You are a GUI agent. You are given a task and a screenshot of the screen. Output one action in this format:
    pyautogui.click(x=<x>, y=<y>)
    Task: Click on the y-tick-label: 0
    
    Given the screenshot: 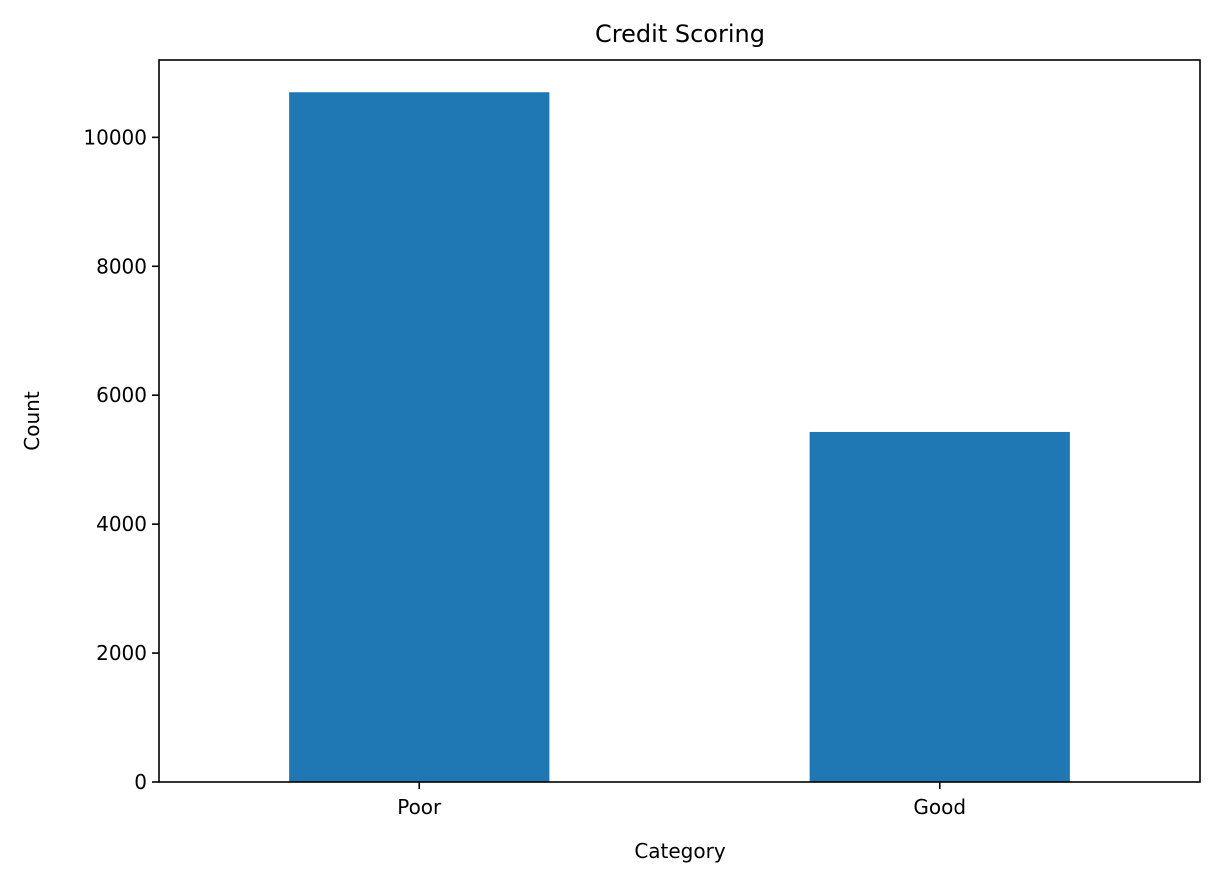 What is the action you would take?
    pyautogui.click(x=140, y=782)
    